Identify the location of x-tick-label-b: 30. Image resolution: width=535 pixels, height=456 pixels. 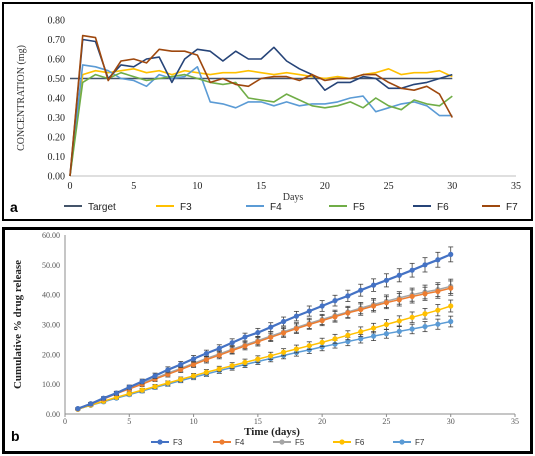
(451, 421).